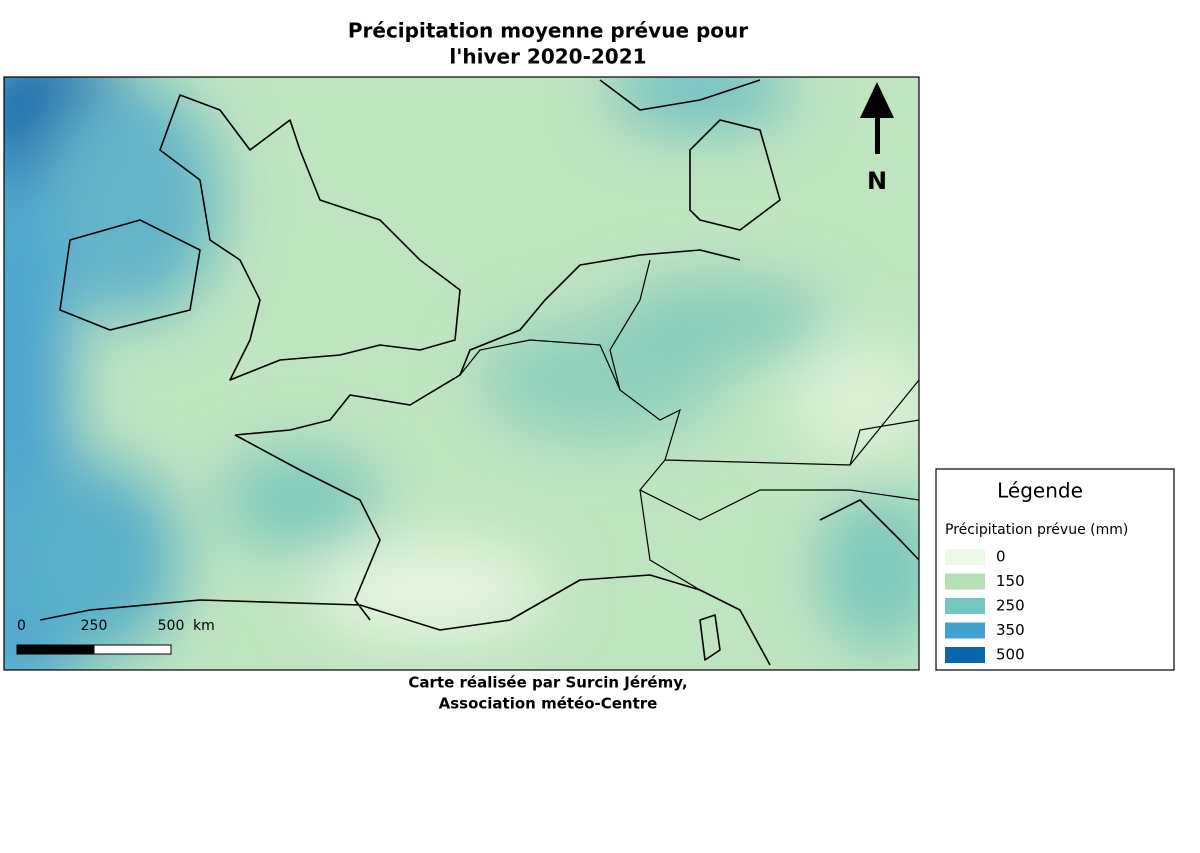  I want to click on title-line: l'hiver 2020-2021, so click(547, 57).